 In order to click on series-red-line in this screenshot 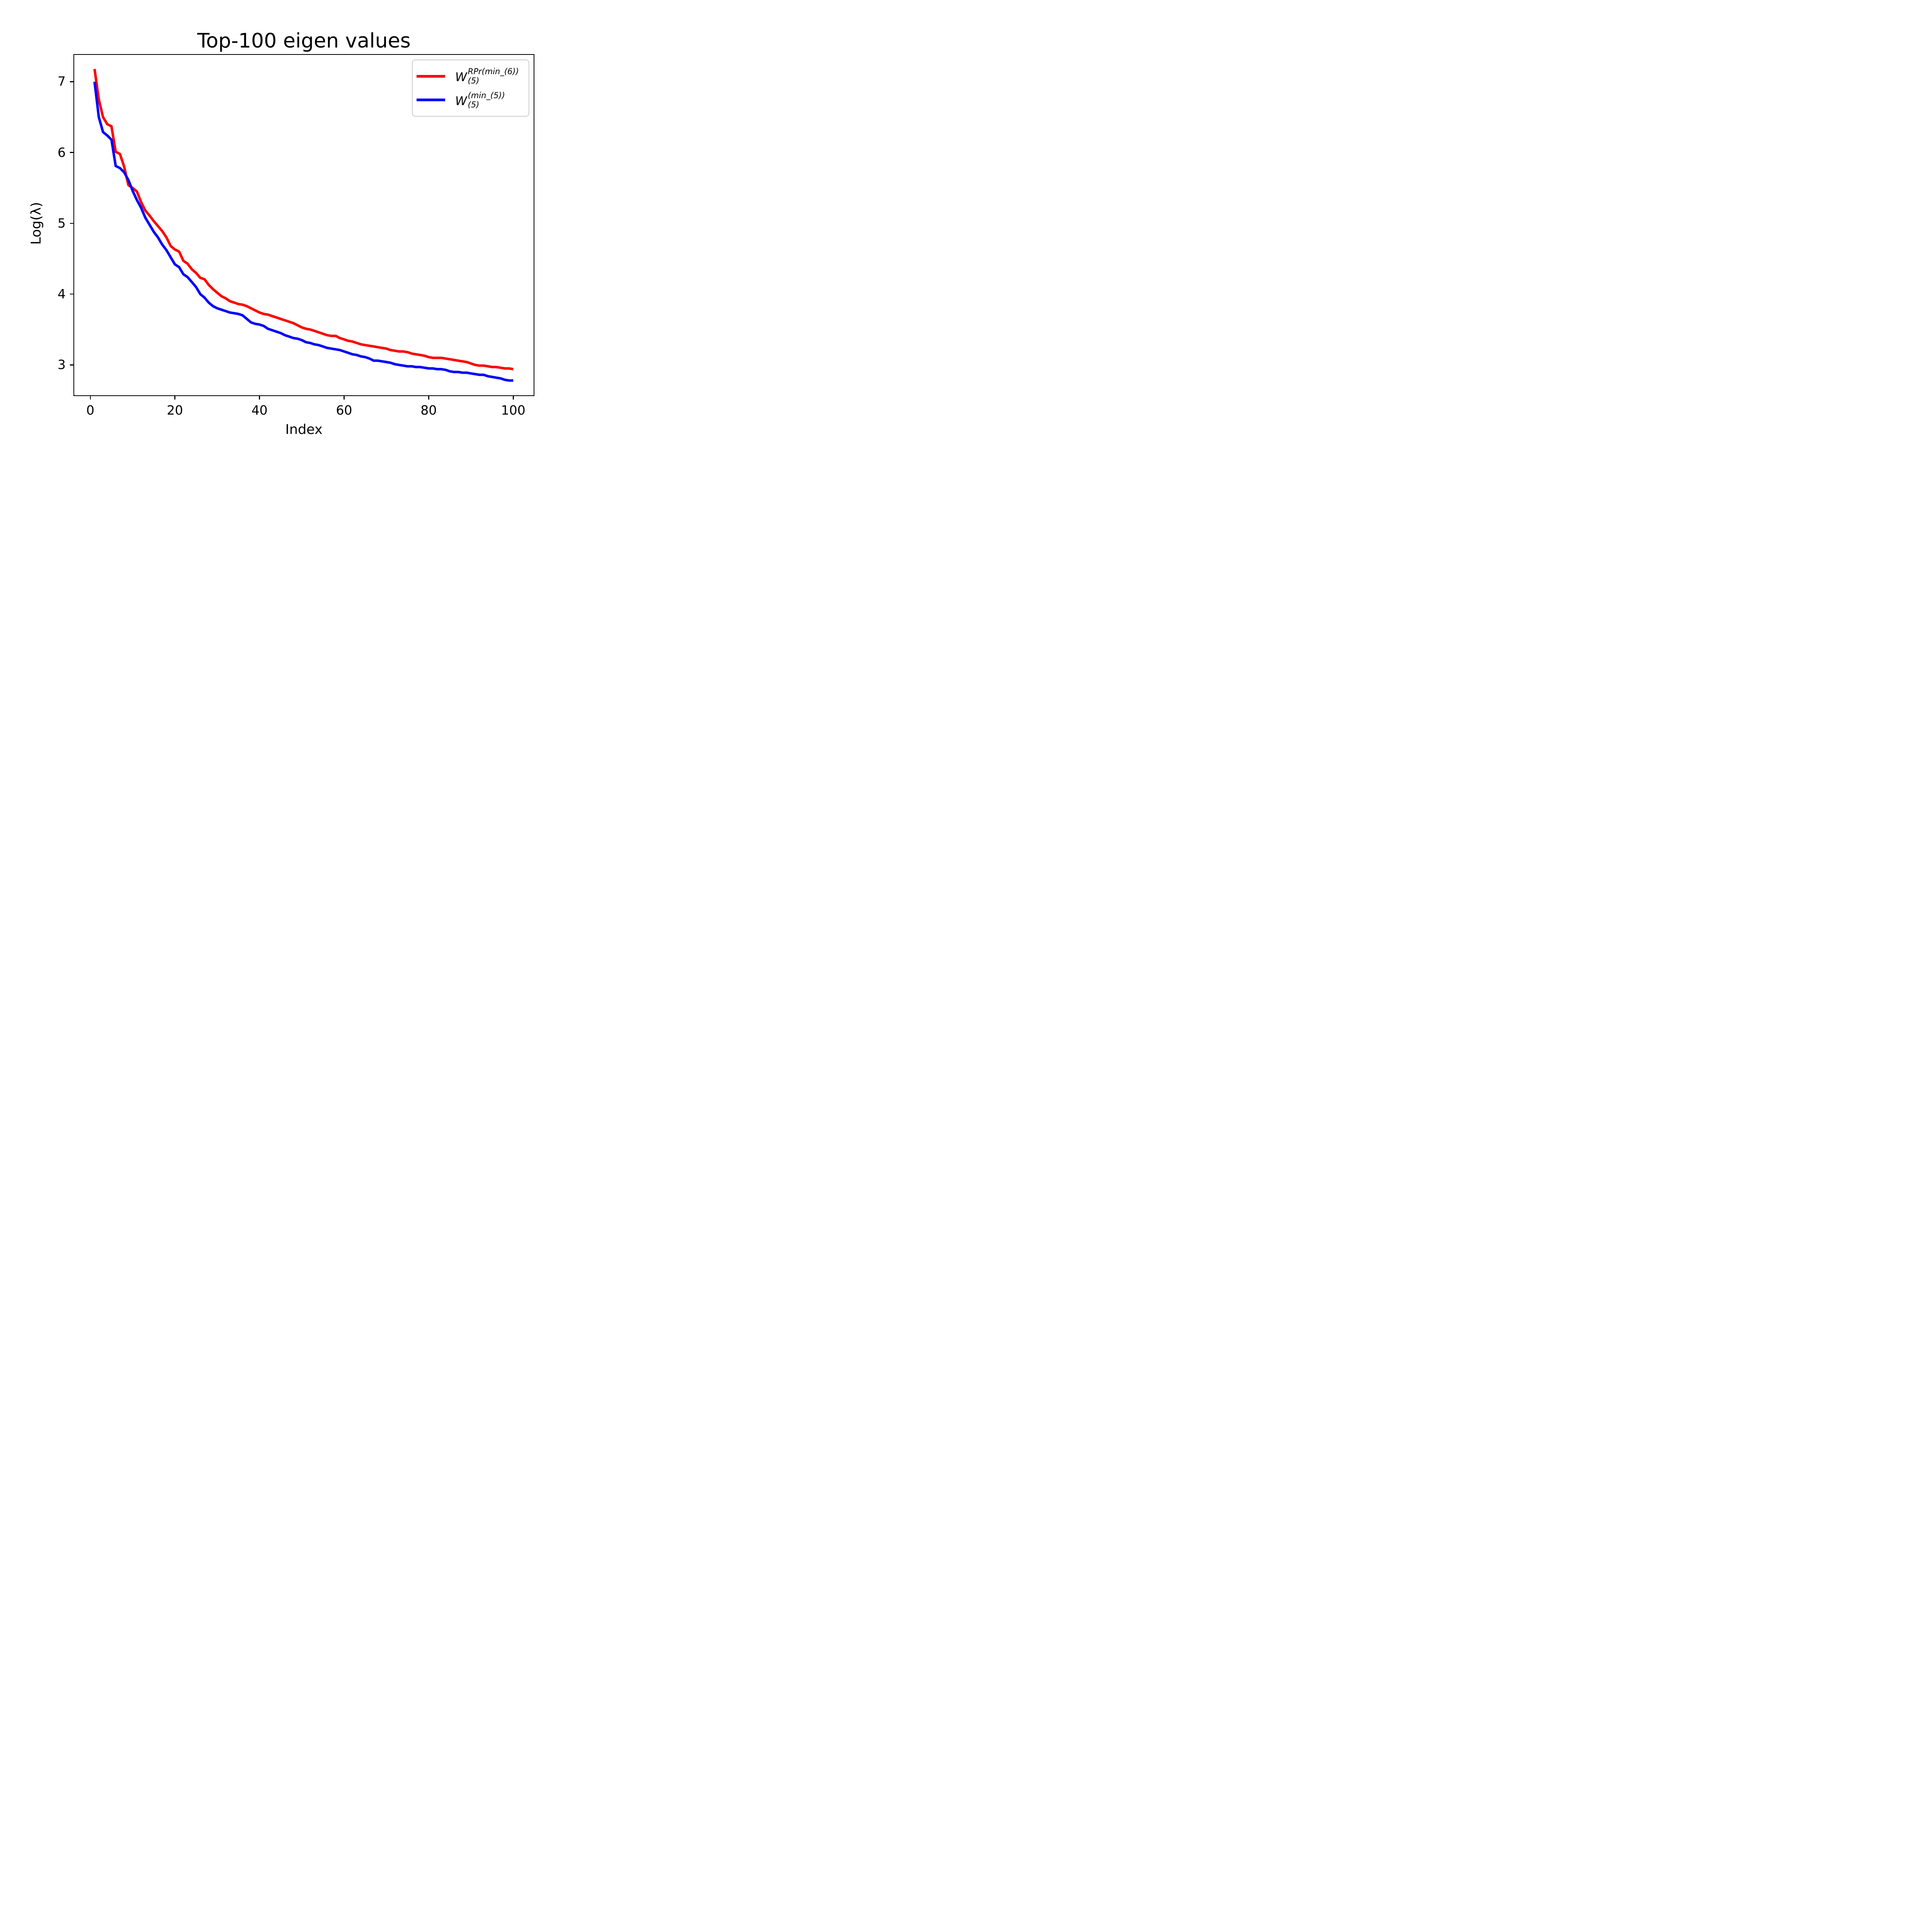, I will do `click(303, 220)`.